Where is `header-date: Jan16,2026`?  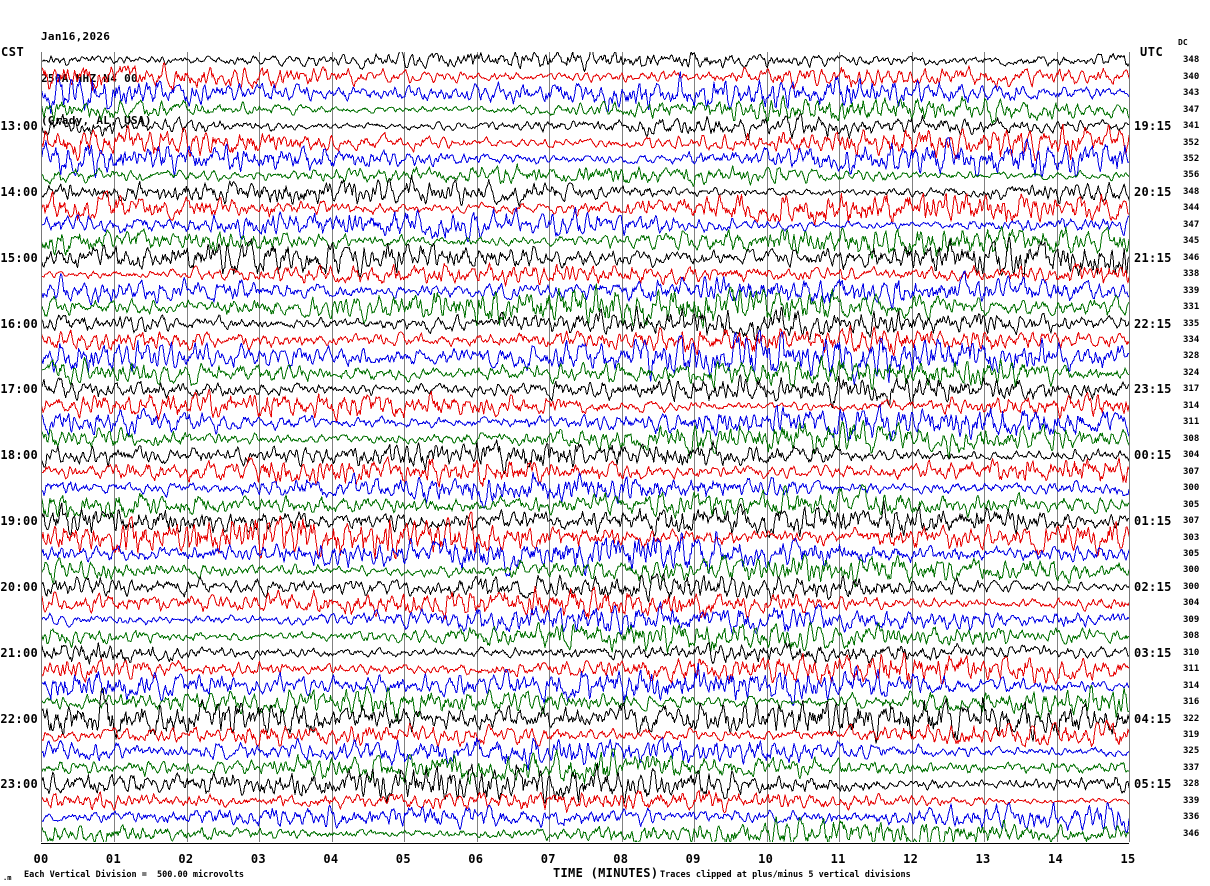 header-date: Jan16,2026 is located at coordinates (76, 36).